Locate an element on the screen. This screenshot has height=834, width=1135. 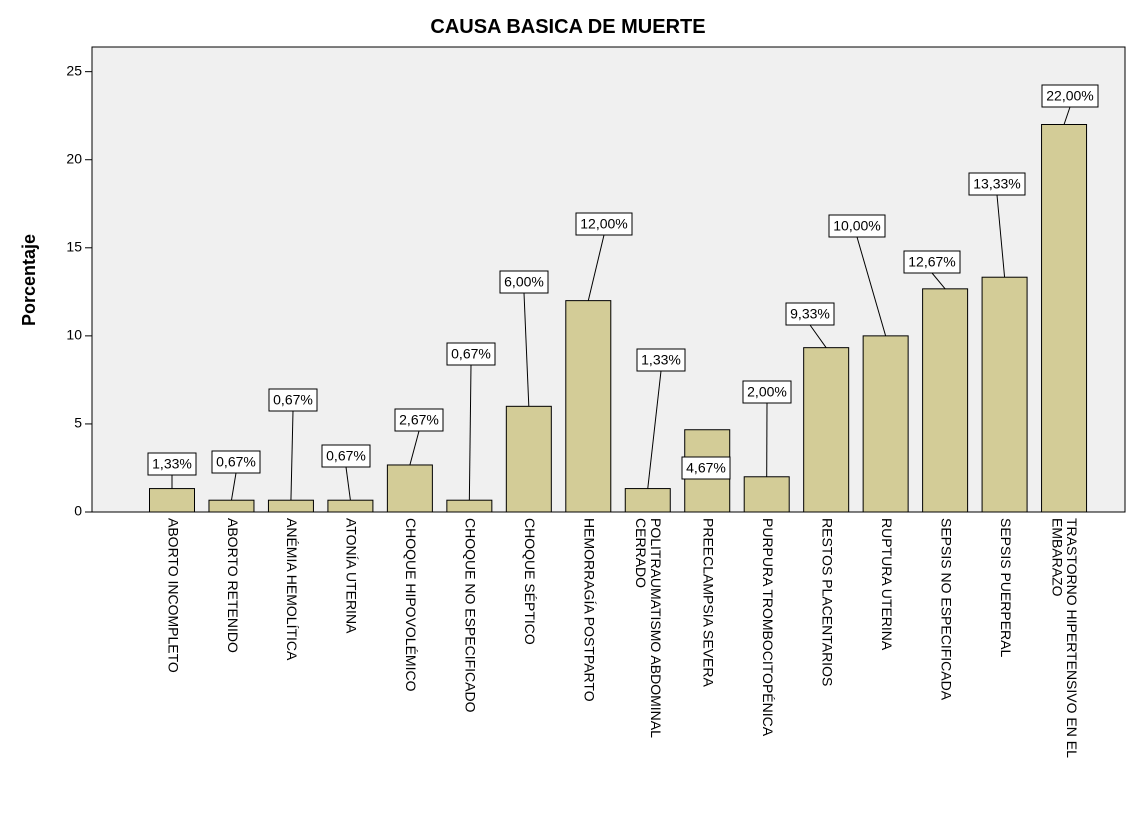
x-tick-label: ANÉMIA HEMOLÍTICA is located at coordinates (292, 589).